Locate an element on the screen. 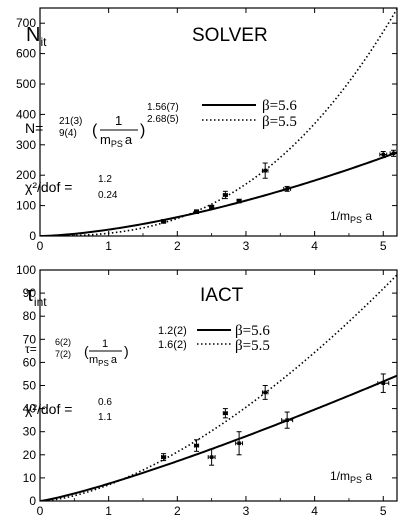  iact-legend-label-b56: β=5.6 is located at coordinates (252, 331).